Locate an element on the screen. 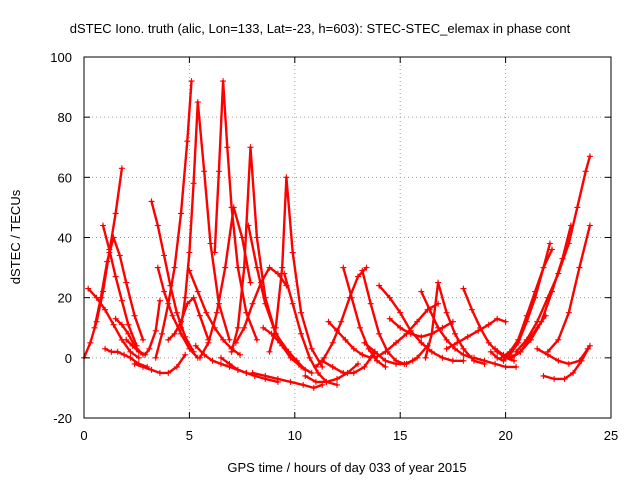  series-36-track is located at coordinates (455, 323).